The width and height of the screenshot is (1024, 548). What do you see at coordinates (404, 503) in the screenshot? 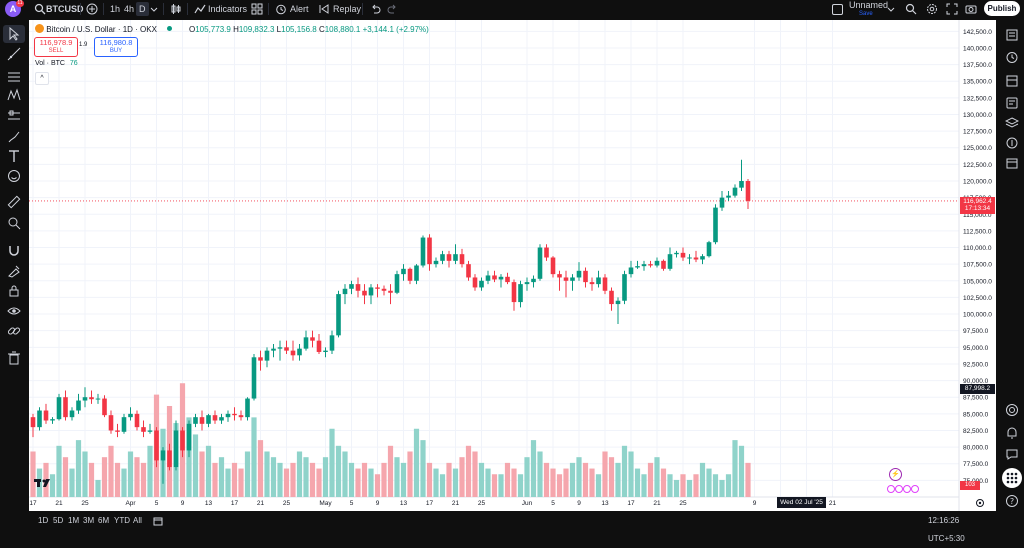
I see `x-tick-label: 13` at bounding box center [404, 503].